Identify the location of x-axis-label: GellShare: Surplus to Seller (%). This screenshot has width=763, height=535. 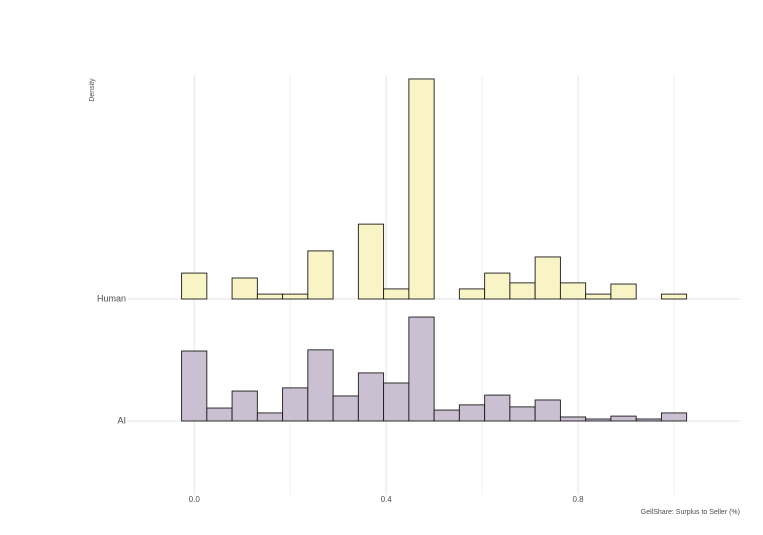
(690, 512).